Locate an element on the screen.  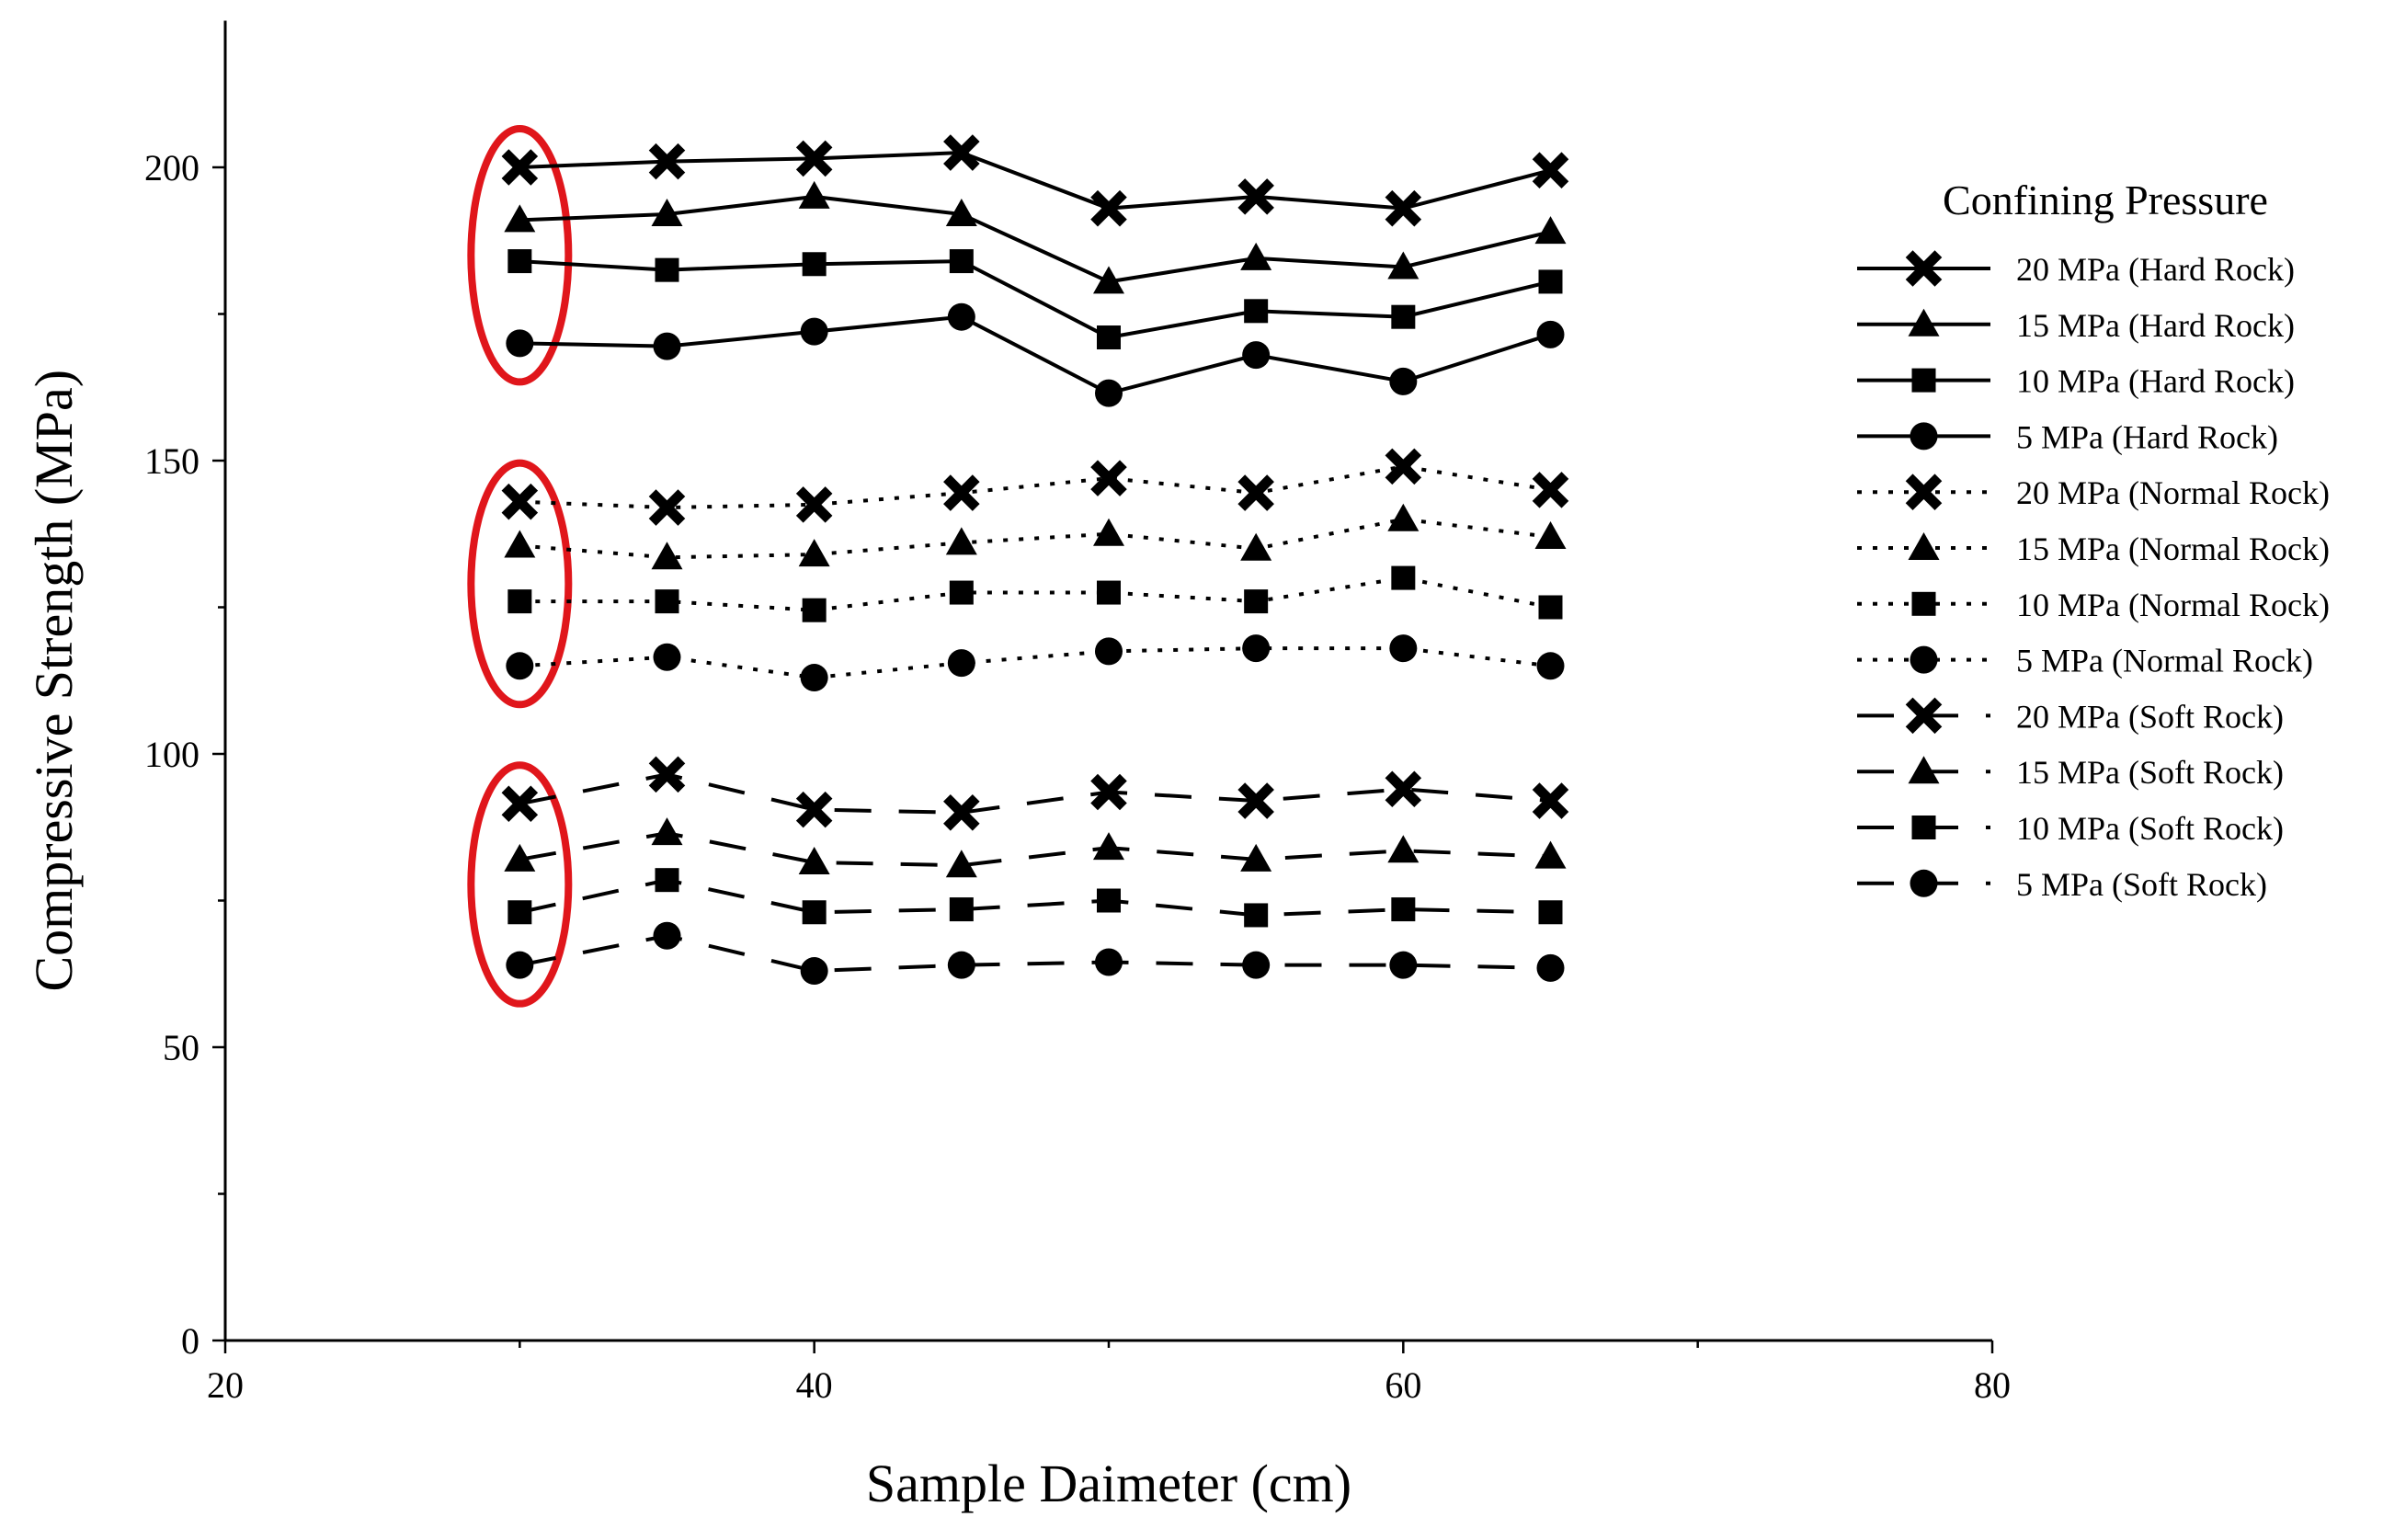
y-tick-label: 50 is located at coordinates (181, 1047).